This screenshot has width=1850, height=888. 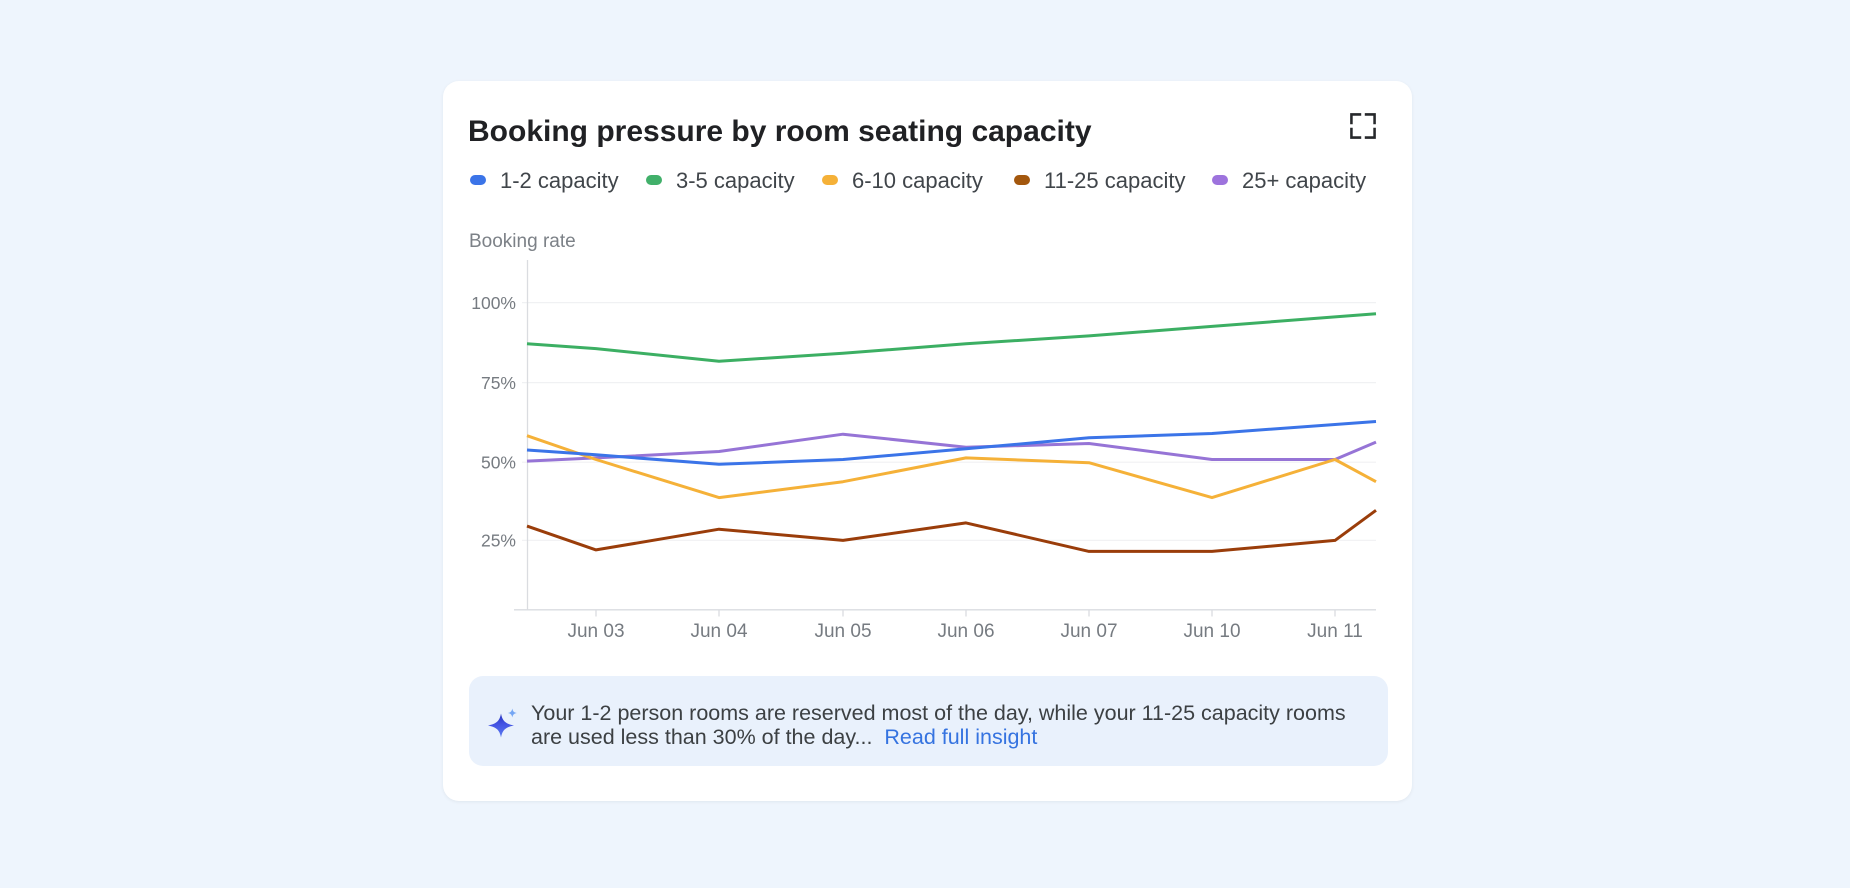 What do you see at coordinates (1211, 631) in the screenshot?
I see `svg-text: Jun 10` at bounding box center [1211, 631].